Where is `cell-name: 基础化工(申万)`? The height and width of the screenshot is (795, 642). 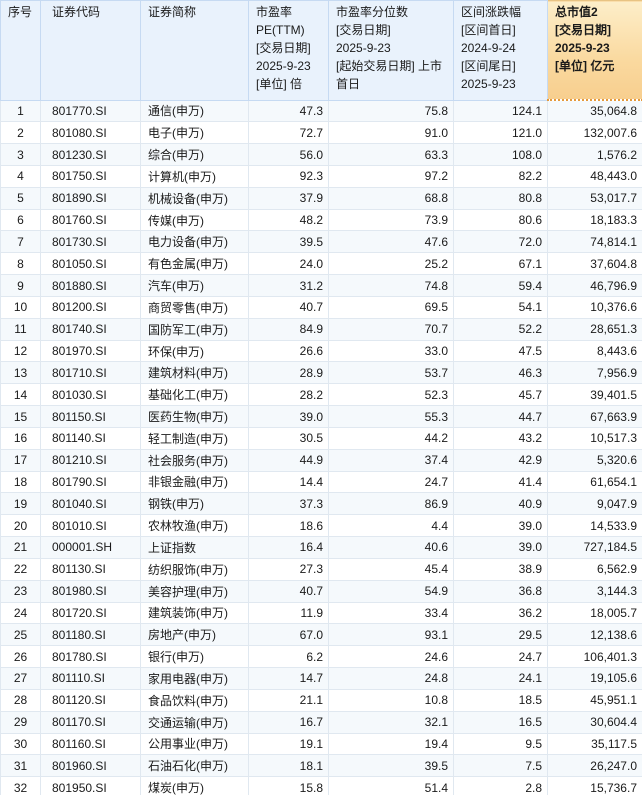
cell-name: 基础化工(申万) is located at coordinates (194, 395).